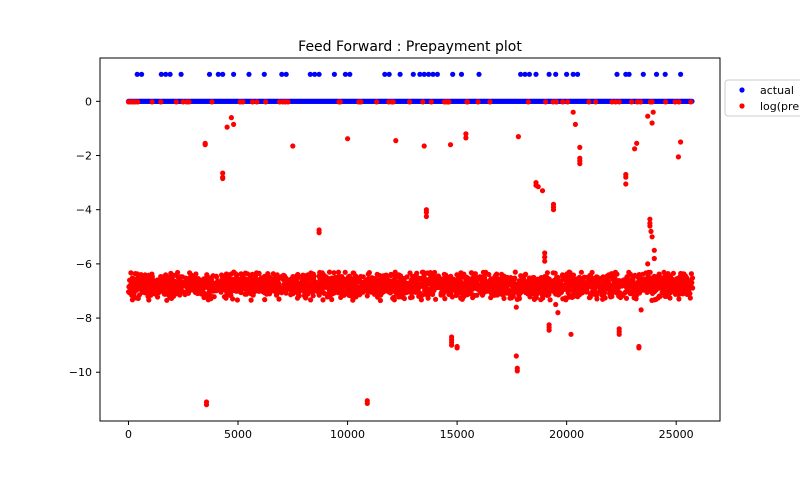 The image size is (800, 480). I want to click on x-axis-ticks: 0 5000 10000 15000 20000 25000, so click(409, 431).